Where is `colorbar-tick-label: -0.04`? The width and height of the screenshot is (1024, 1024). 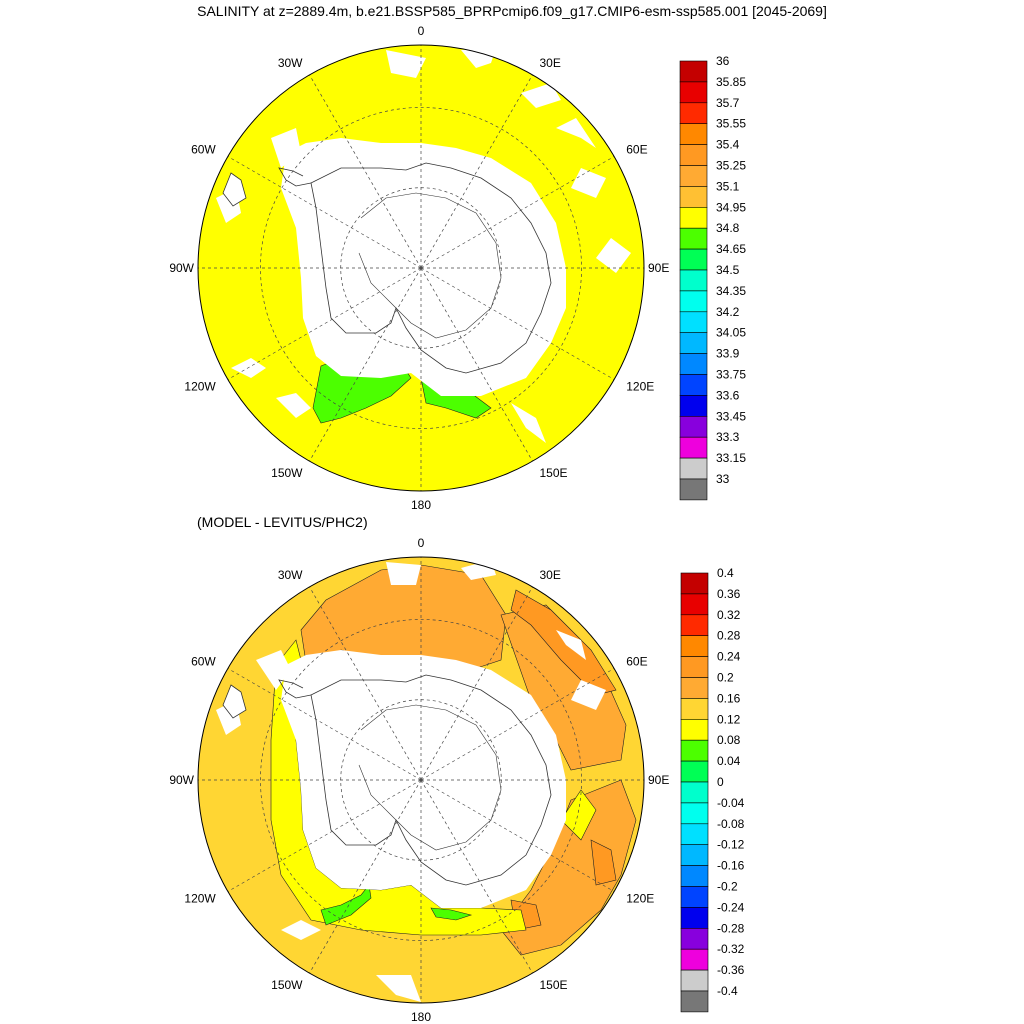 colorbar-tick-label: -0.04 is located at coordinates (731, 803).